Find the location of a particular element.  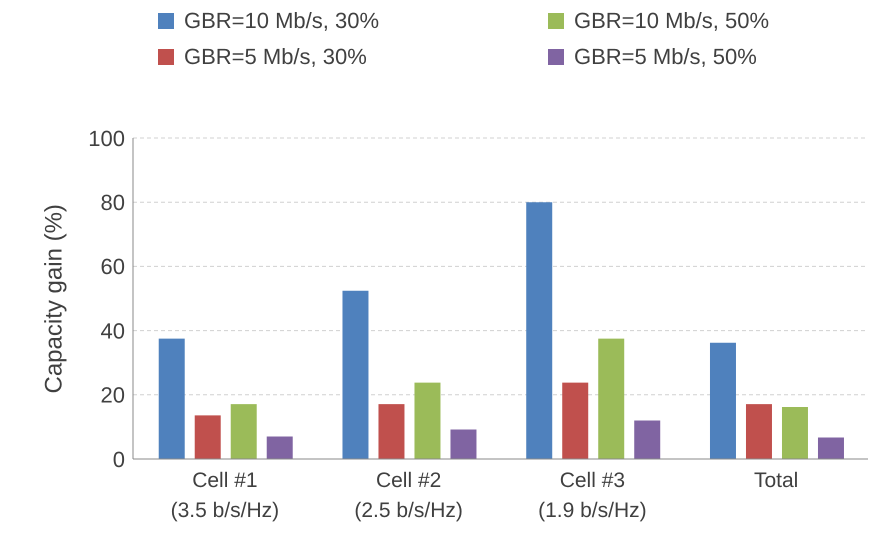

y-tick-label: 60 is located at coordinates (112, 267).